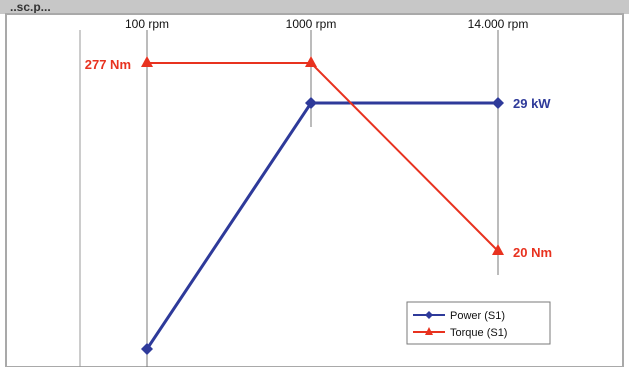 This screenshot has height=372, width=629. Describe the element at coordinates (498, 24) in the screenshot. I see `tick-label-14000rpm: 14.000 rpm` at that location.